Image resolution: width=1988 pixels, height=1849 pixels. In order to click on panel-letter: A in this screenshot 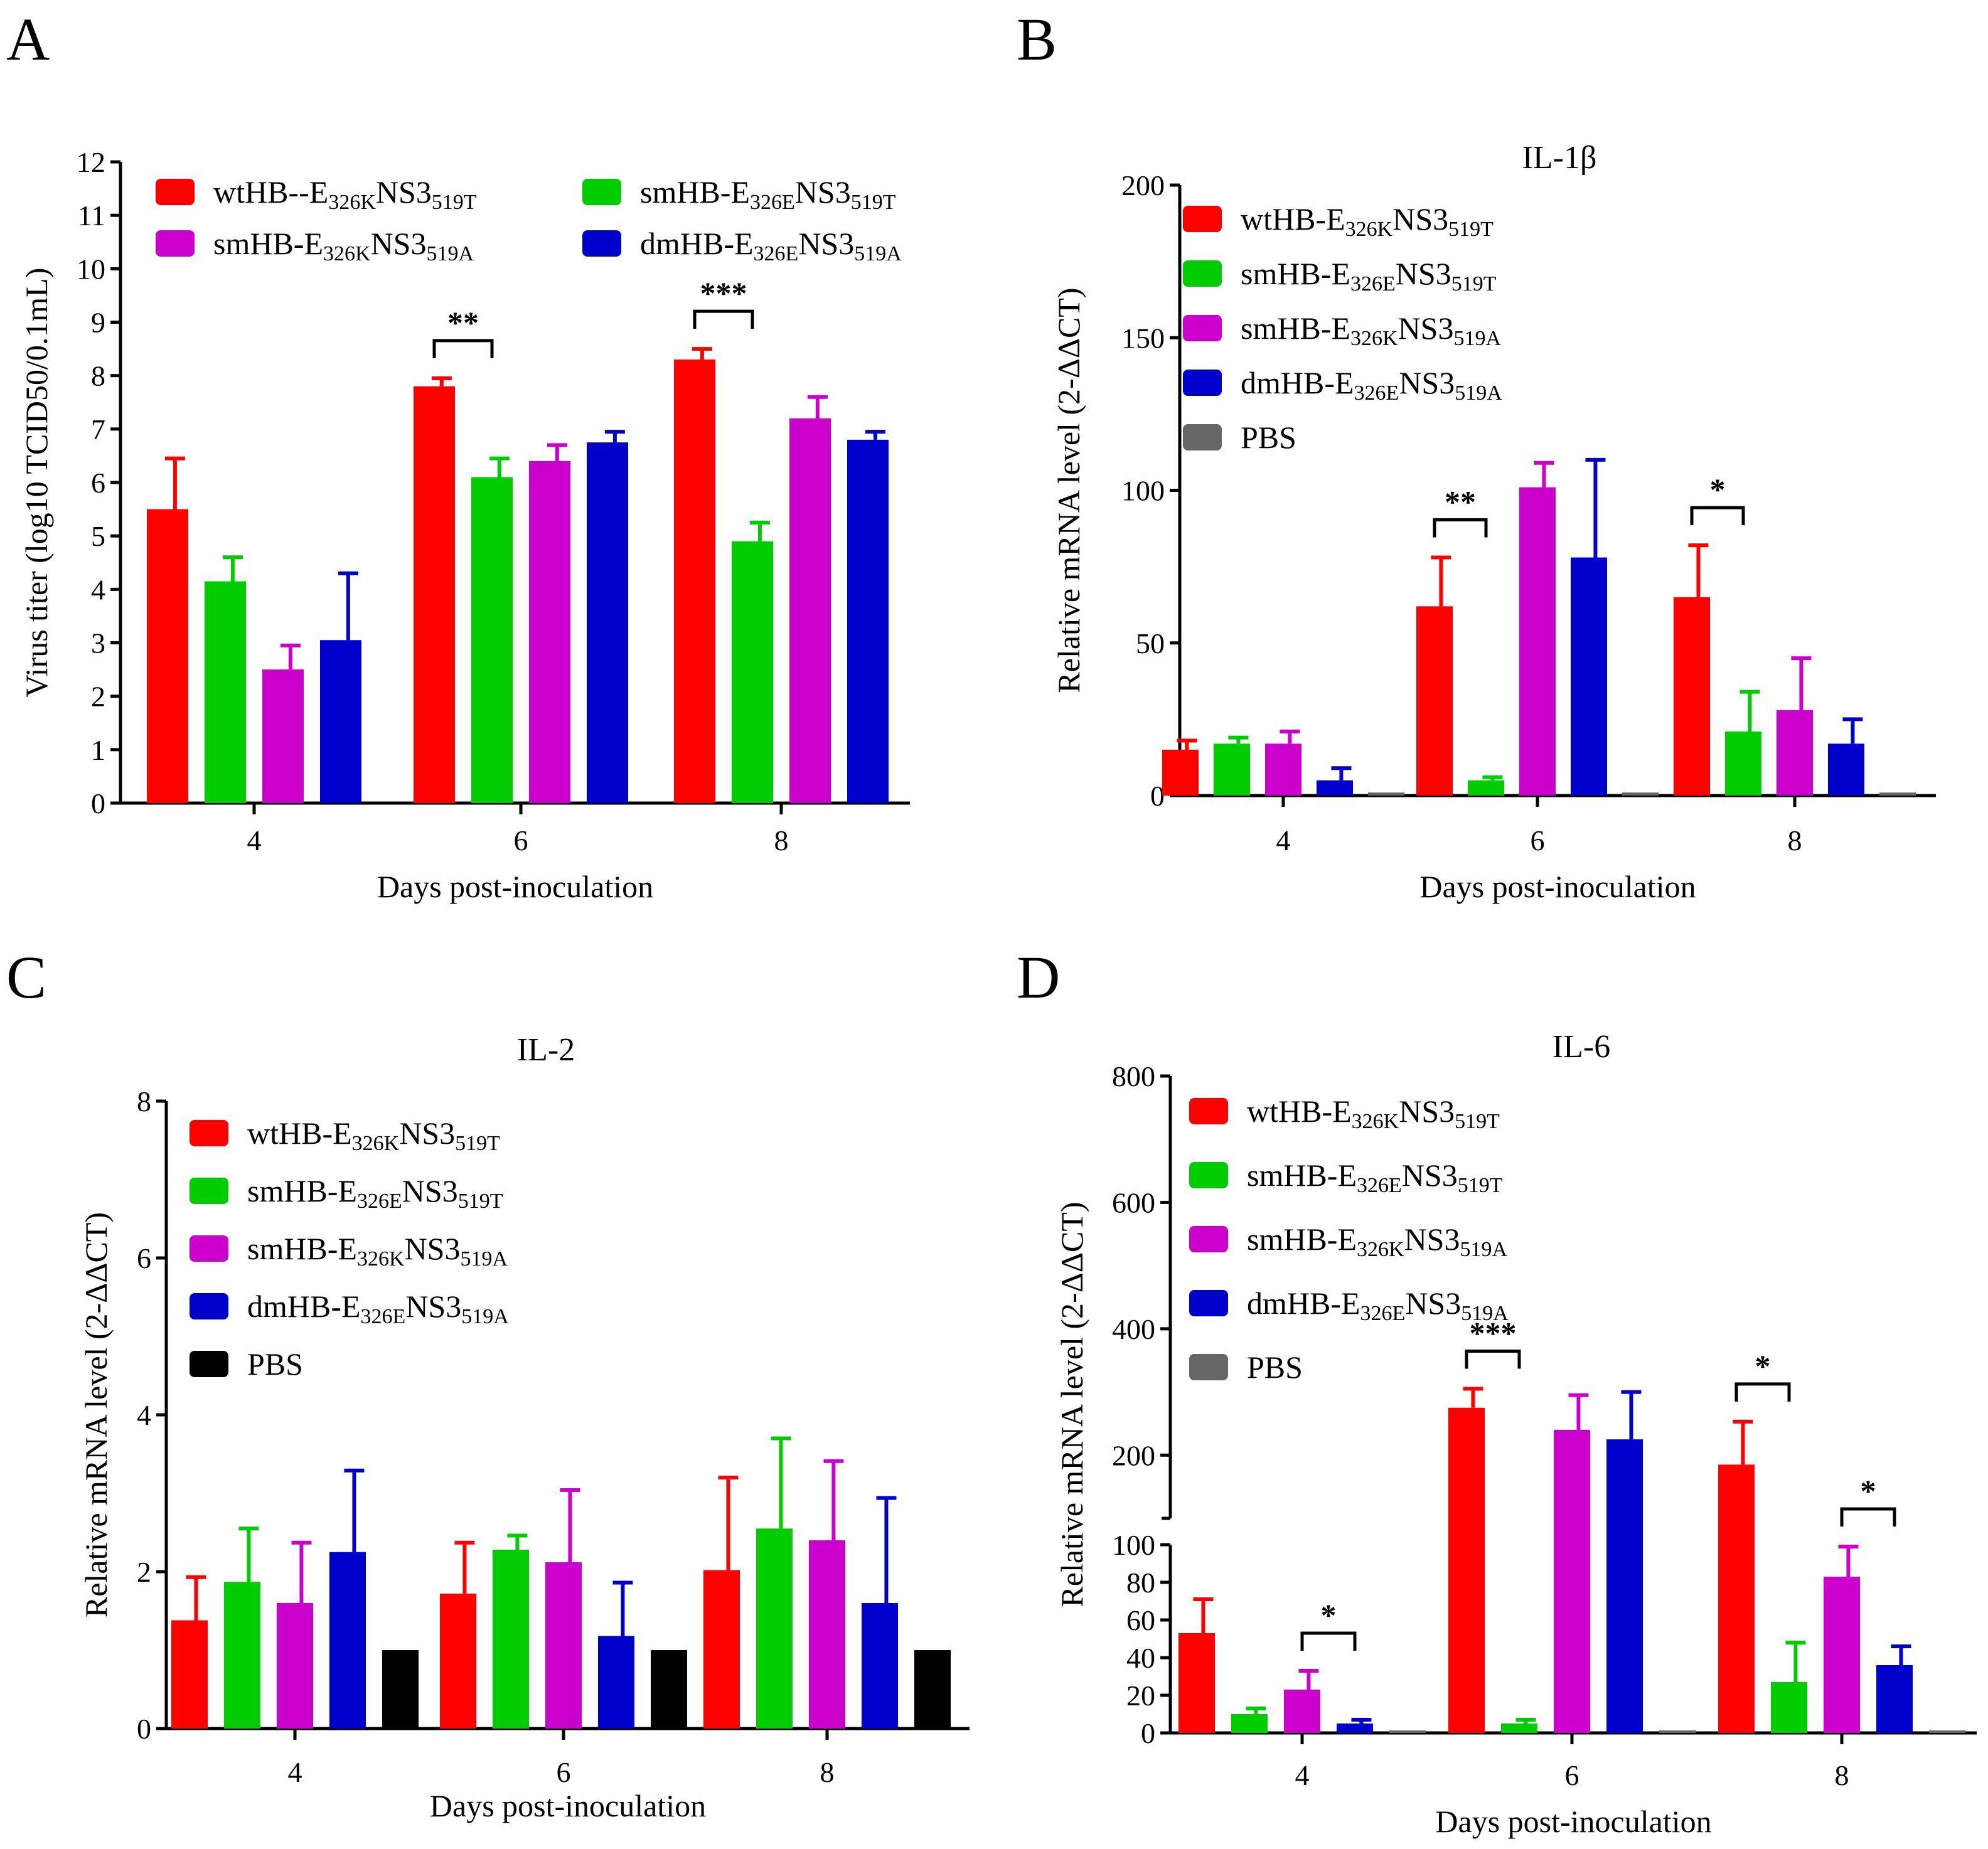, I will do `click(28, 39)`.